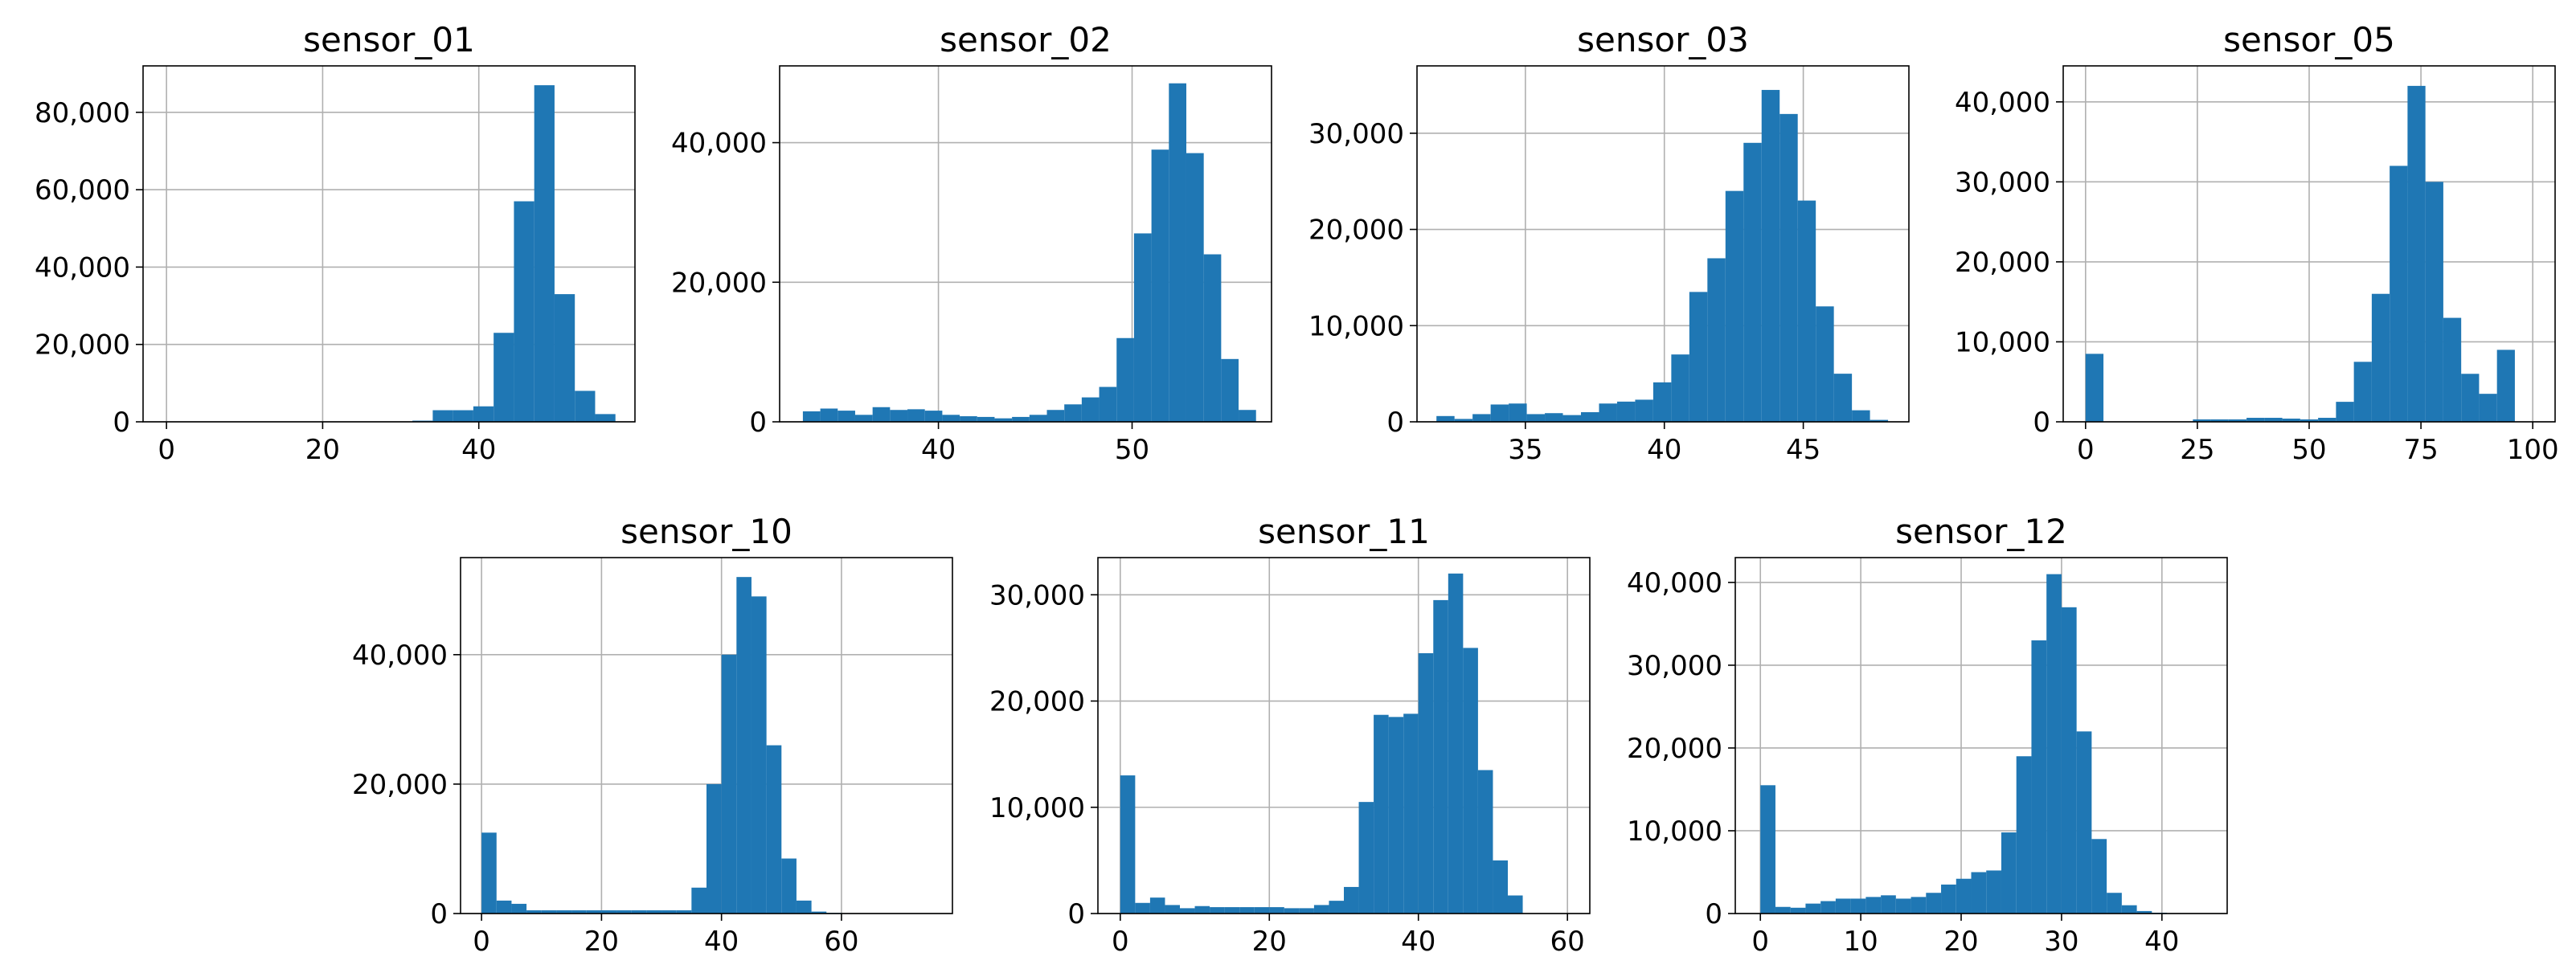  What do you see at coordinates (1344, 531) in the screenshot?
I see `subplot-title: sensor_11` at bounding box center [1344, 531].